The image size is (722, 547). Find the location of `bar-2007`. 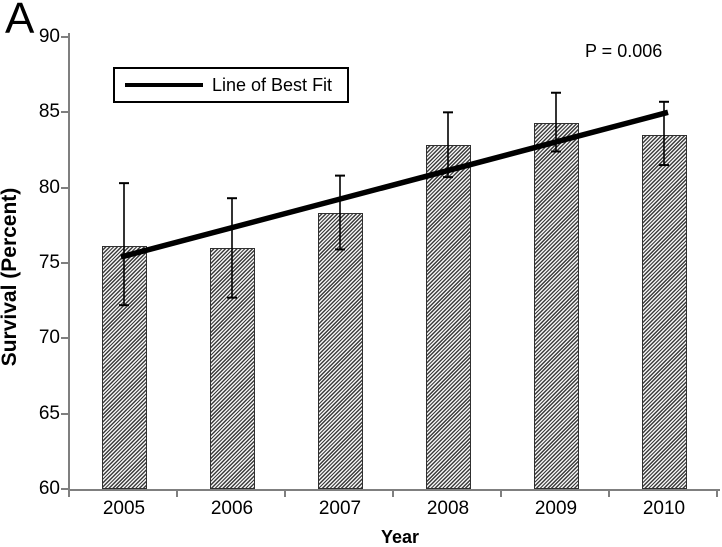

bar-2007 is located at coordinates (340, 351).